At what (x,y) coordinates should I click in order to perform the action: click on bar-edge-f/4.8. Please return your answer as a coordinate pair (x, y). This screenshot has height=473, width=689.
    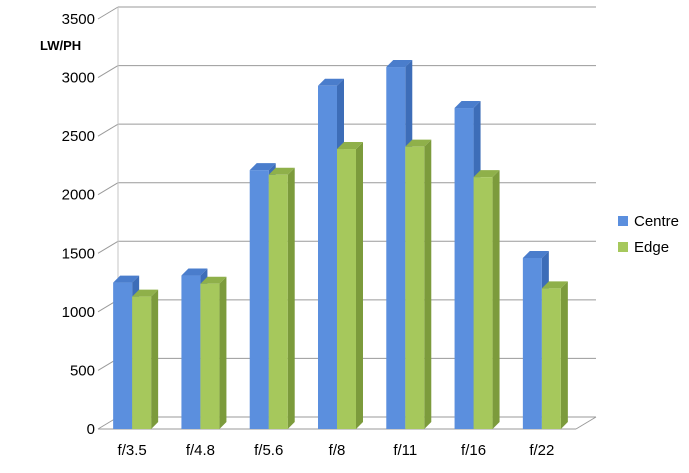
    Looking at the image, I should click on (213, 352).